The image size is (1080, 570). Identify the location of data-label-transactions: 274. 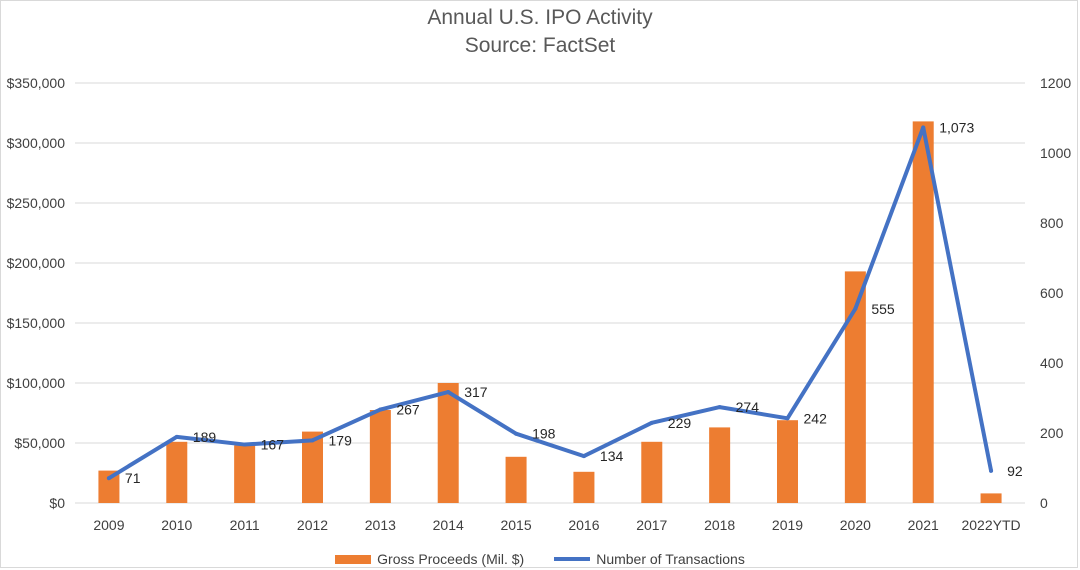
(748, 407).